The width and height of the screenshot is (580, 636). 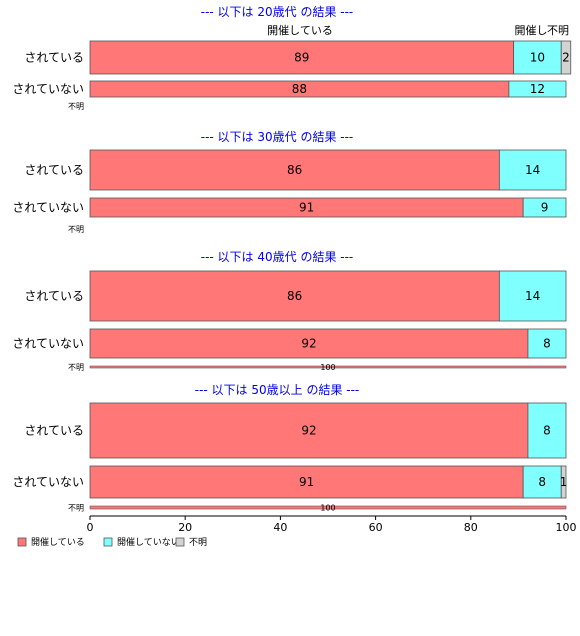 What do you see at coordinates (376, 527) in the screenshot?
I see `x-tick-label: 60` at bounding box center [376, 527].